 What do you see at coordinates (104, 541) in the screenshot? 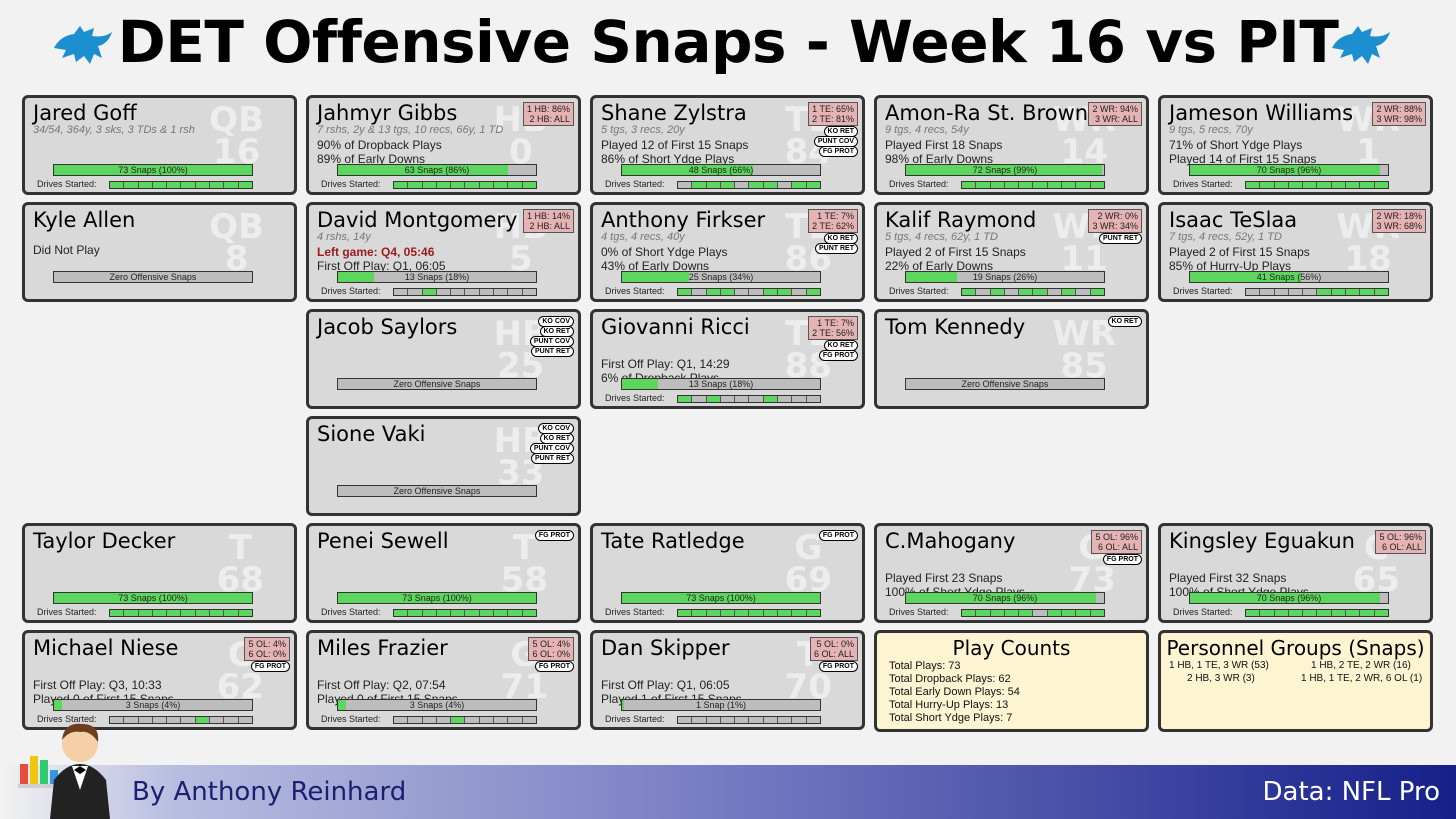
I see `player-name: Taylor Decker` at bounding box center [104, 541].